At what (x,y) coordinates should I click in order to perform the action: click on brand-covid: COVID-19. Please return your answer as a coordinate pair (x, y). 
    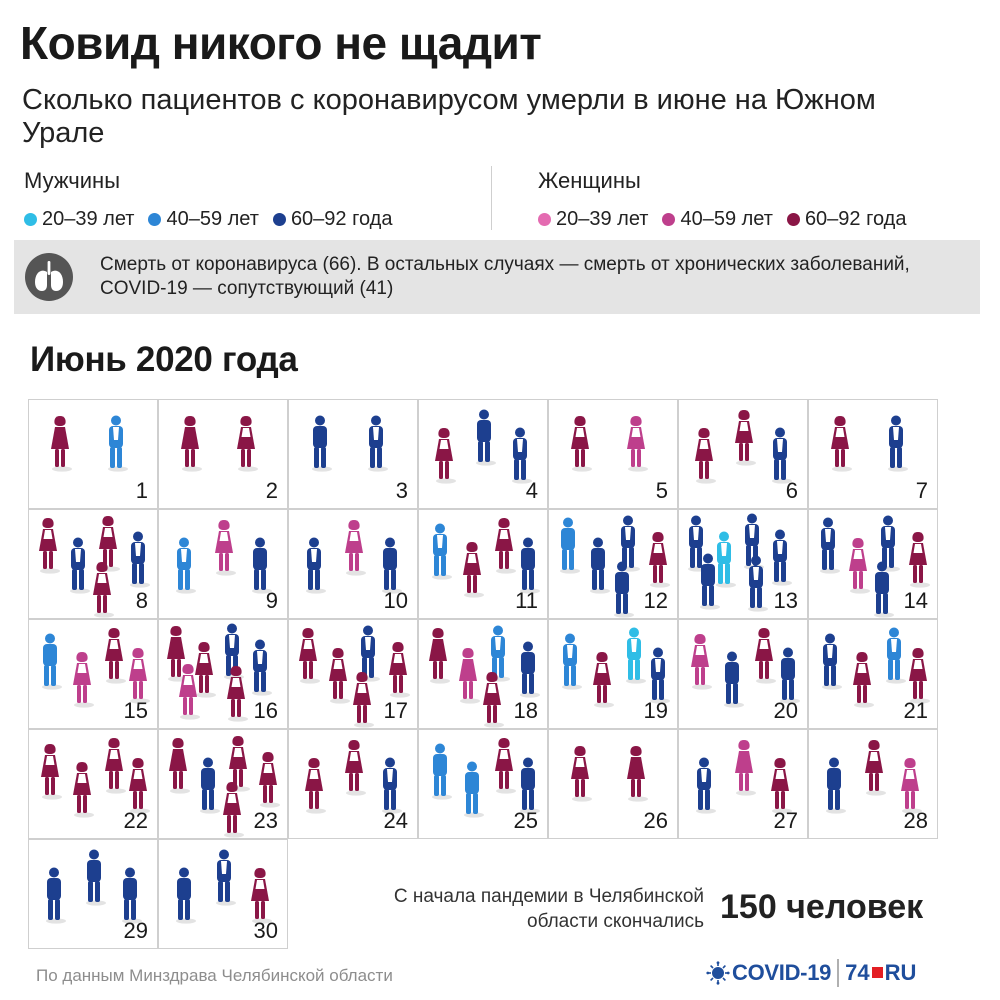
    Looking at the image, I should click on (782, 972).